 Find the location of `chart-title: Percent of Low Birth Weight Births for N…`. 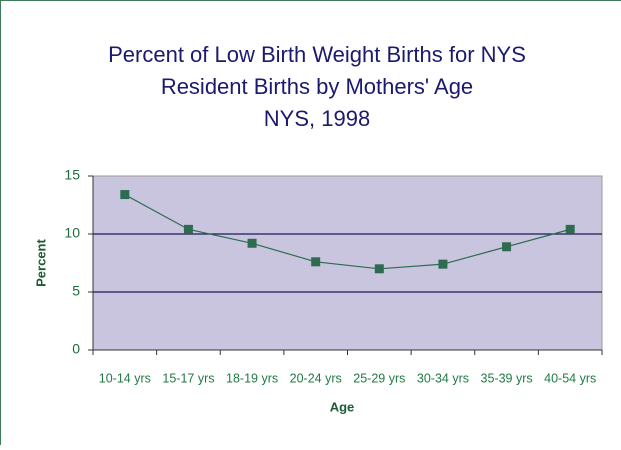

chart-title: Percent of Low Birth Weight Births for N… is located at coordinates (317, 54).